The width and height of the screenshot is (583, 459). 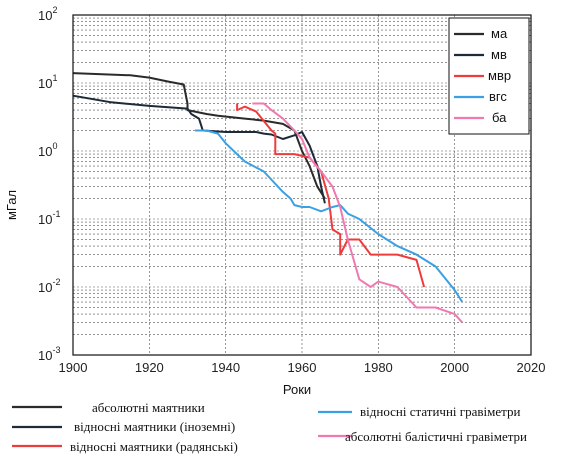 I want to click on x-tick-label: 1960, so click(x=302, y=367).